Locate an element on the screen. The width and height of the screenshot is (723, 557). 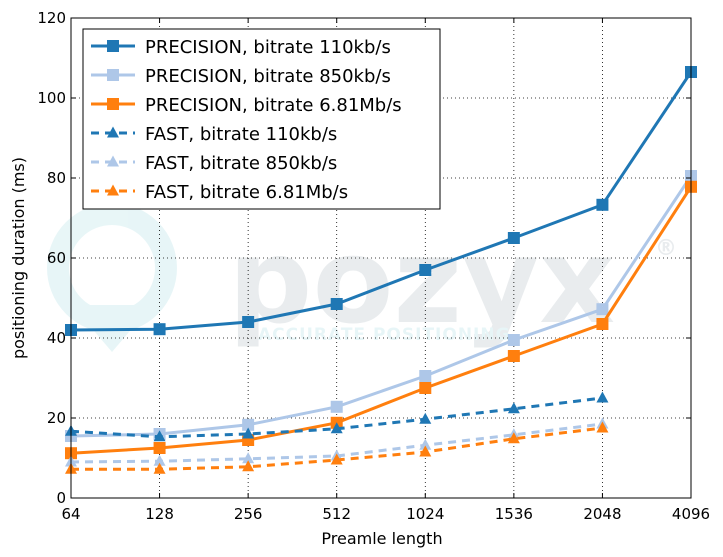
legend-entry-3: PRECISION, bitrate 6.81Mb/s is located at coordinates (246, 105).